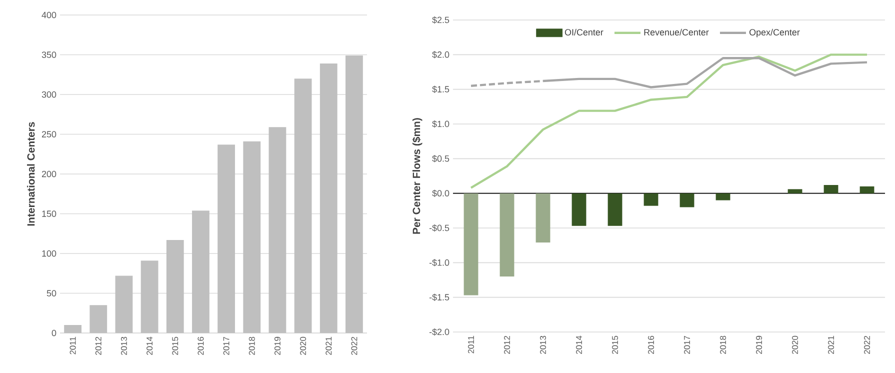 The height and width of the screenshot is (373, 895). What do you see at coordinates (49, 94) in the screenshot?
I see `y-tick-label: 300` at bounding box center [49, 94].